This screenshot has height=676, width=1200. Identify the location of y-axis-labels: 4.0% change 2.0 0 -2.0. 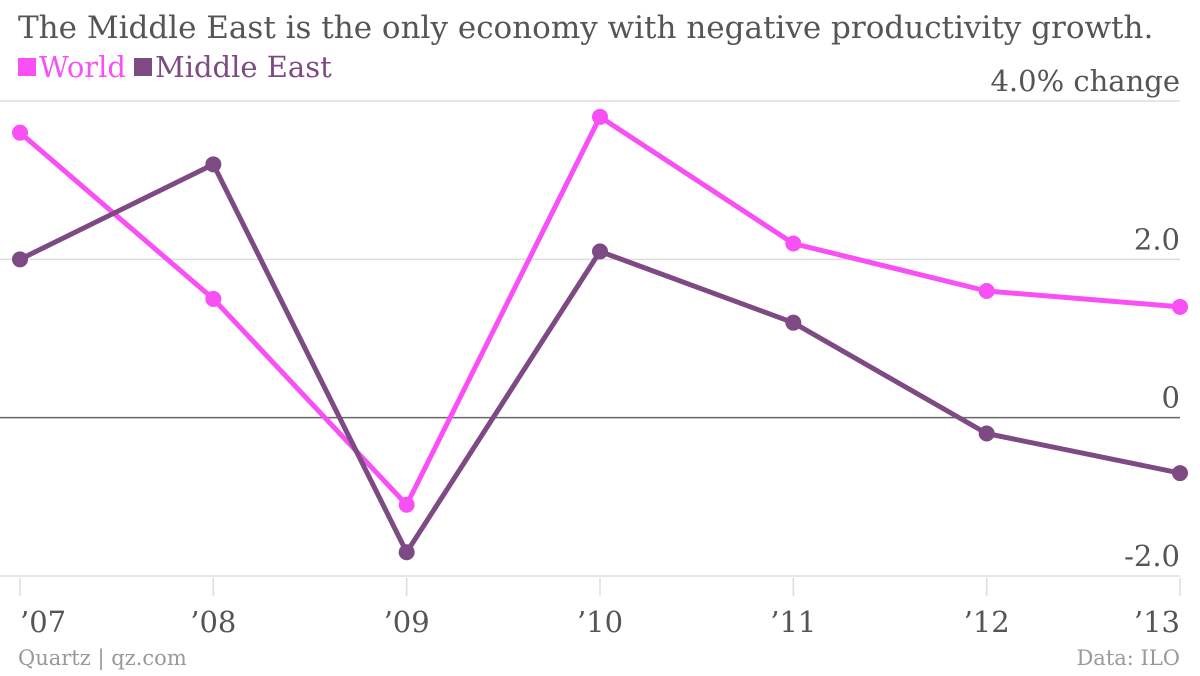
(1085, 318).